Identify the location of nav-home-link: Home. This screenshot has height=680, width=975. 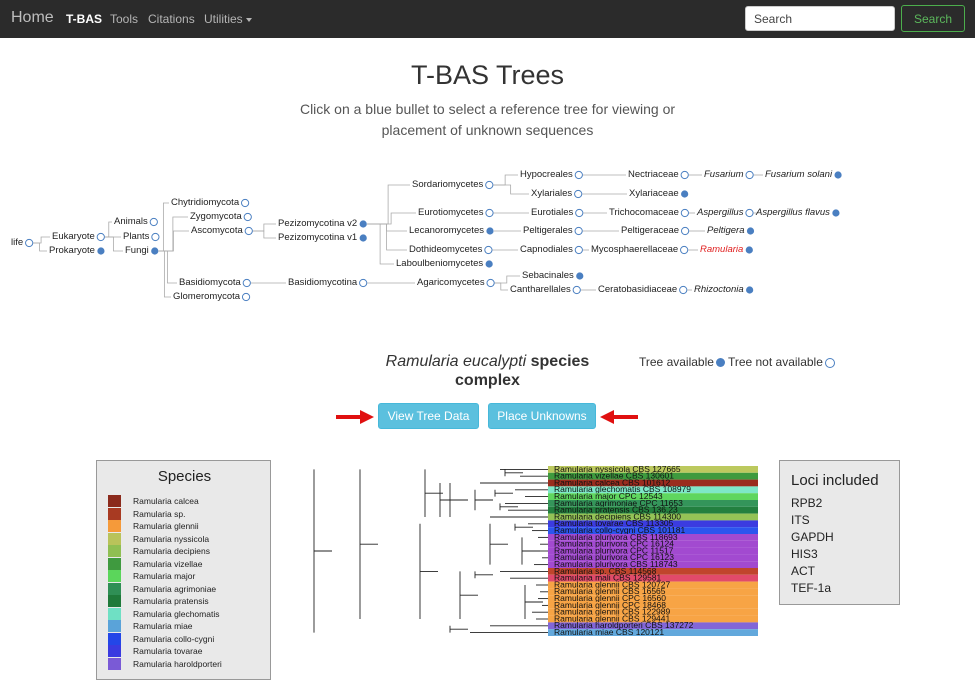
(32, 17).